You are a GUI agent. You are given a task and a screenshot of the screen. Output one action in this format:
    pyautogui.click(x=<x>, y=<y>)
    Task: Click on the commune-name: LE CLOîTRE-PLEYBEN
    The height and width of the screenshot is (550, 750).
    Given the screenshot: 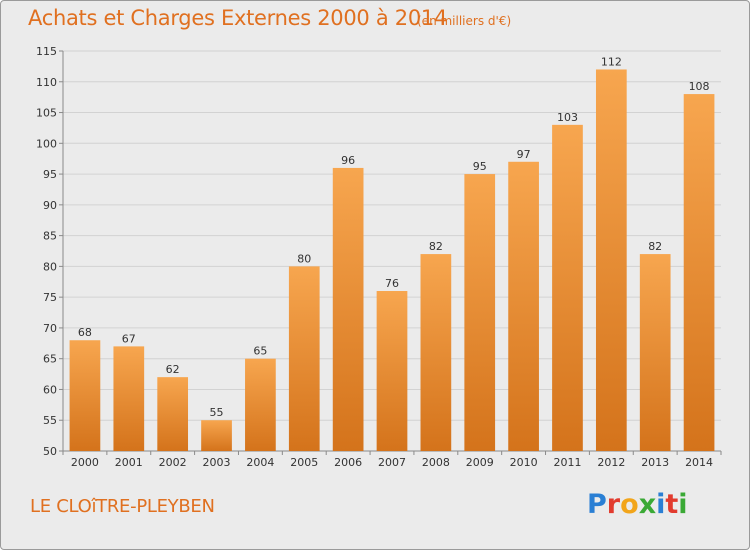 What is the action you would take?
    pyautogui.click(x=122, y=506)
    